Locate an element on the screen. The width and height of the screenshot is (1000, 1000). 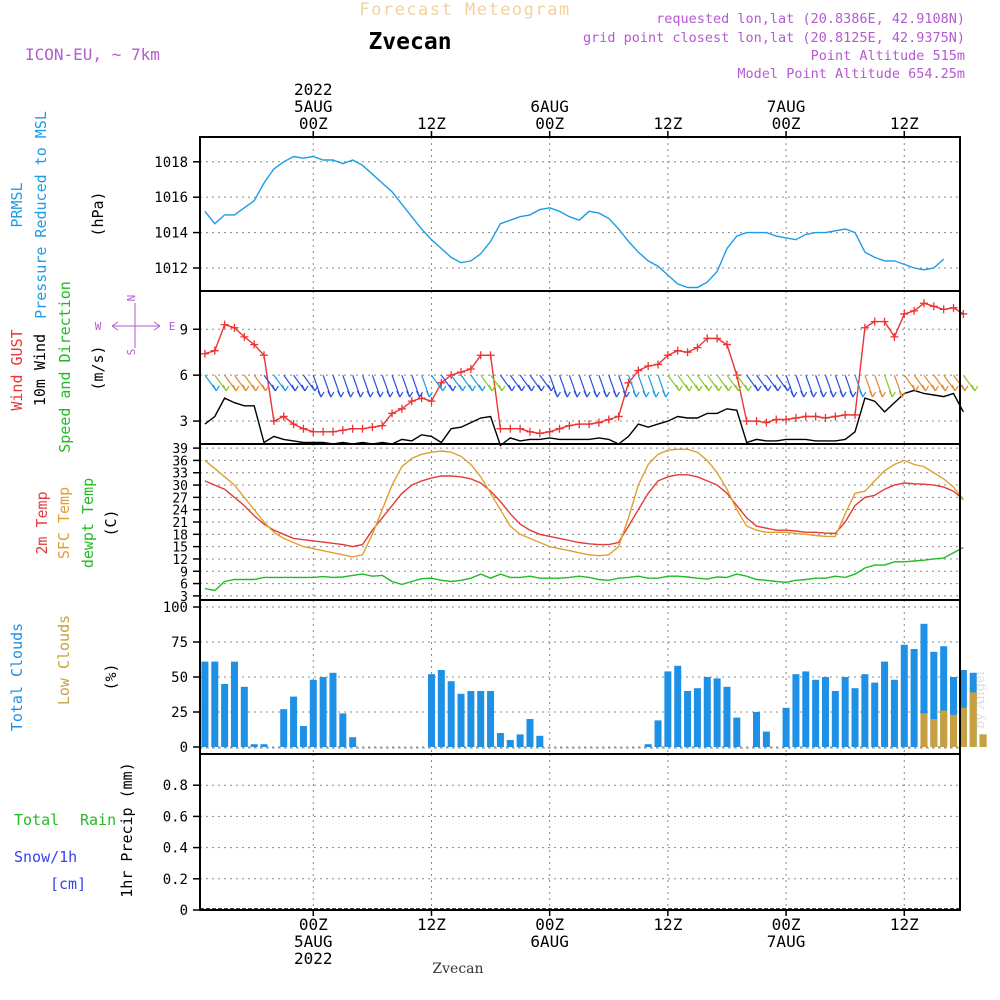
label-percent: (%) is located at coordinates (111, 676).